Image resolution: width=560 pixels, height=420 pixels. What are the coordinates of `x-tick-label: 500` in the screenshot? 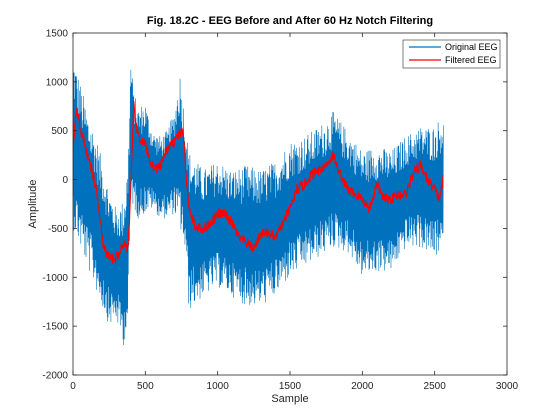 It's located at (145, 386).